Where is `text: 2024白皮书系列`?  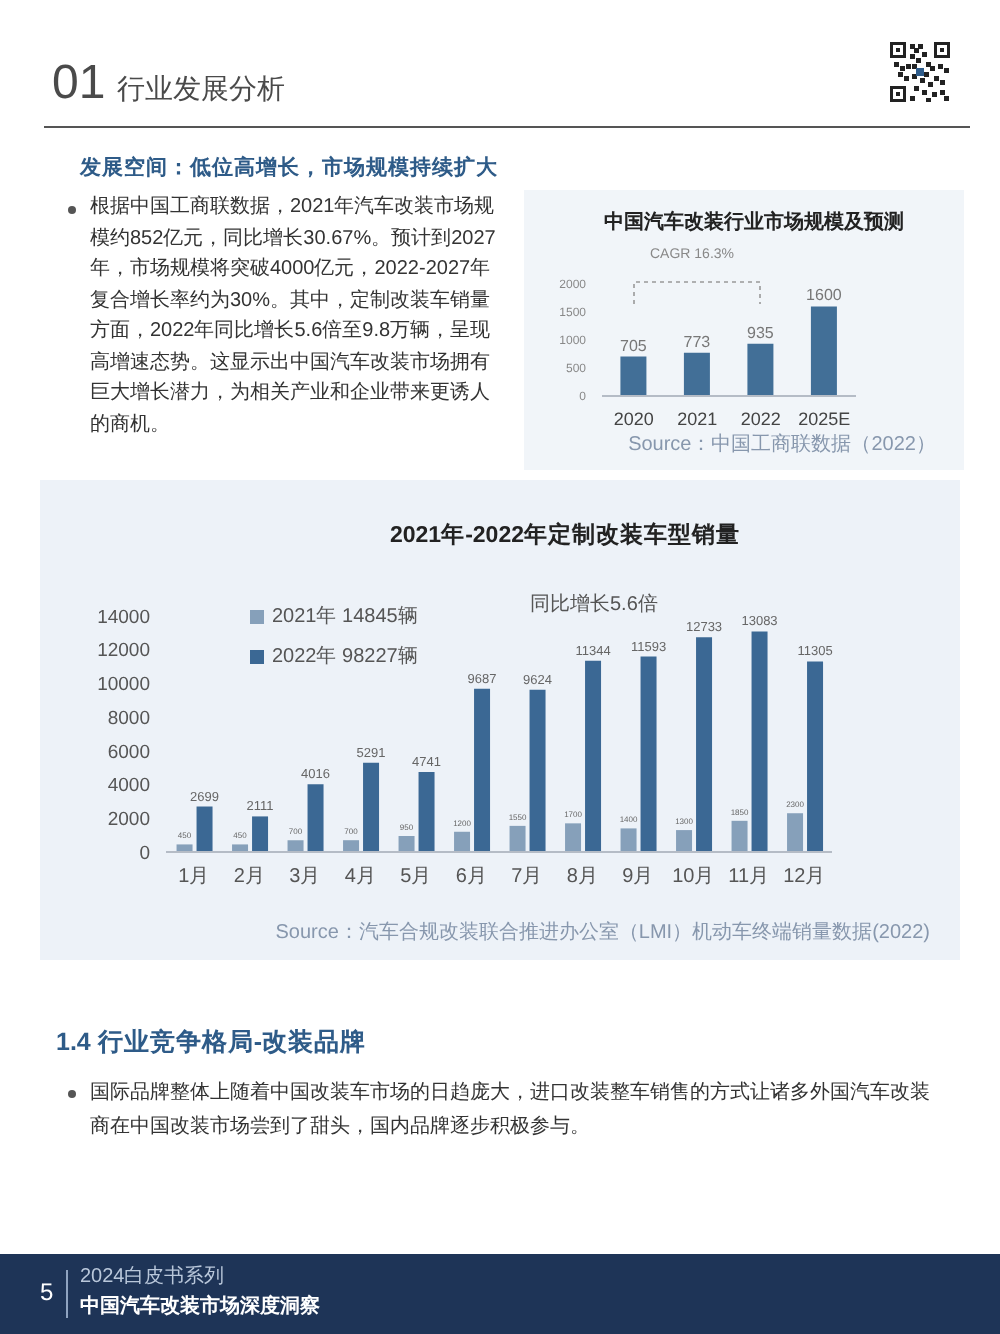
text: 2024白皮书系列 is located at coordinates (152, 1277).